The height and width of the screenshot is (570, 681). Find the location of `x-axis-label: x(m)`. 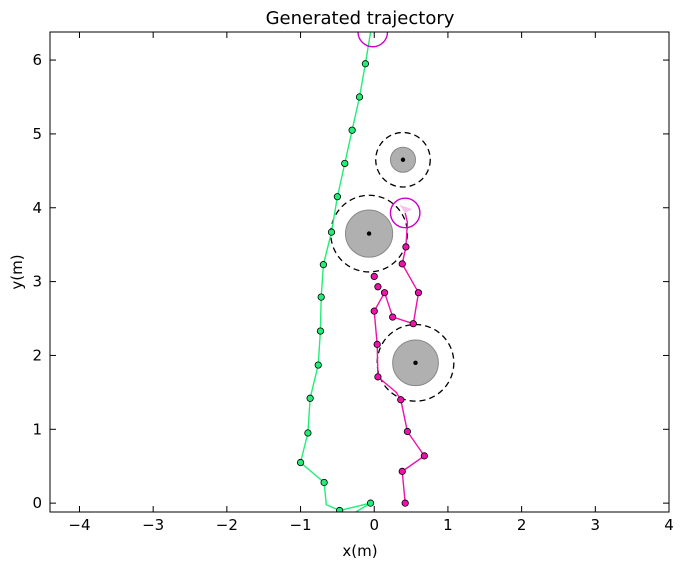

x-axis-label: x(m) is located at coordinates (359, 551).